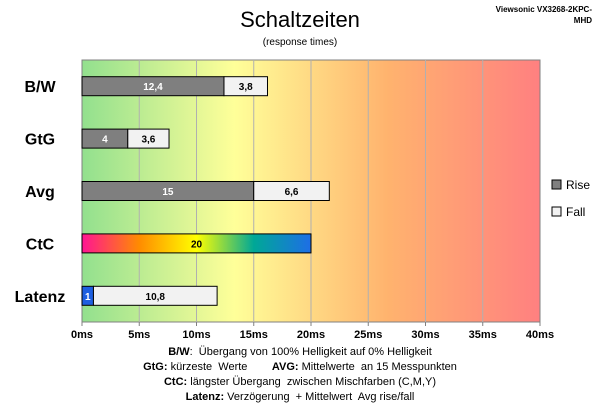  What do you see at coordinates (300, 42) in the screenshot?
I see `chart-subtitle: (response times)` at bounding box center [300, 42].